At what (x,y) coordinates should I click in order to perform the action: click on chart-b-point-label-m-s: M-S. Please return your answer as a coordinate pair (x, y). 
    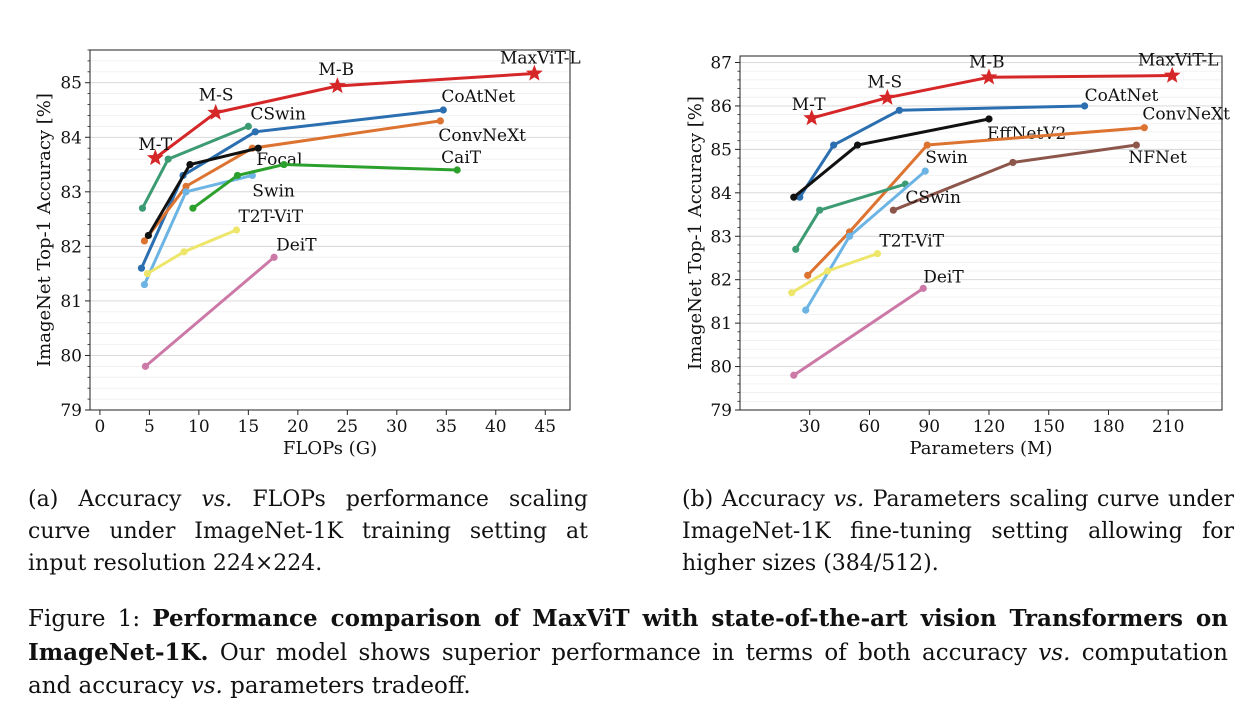
    Looking at the image, I should click on (884, 83).